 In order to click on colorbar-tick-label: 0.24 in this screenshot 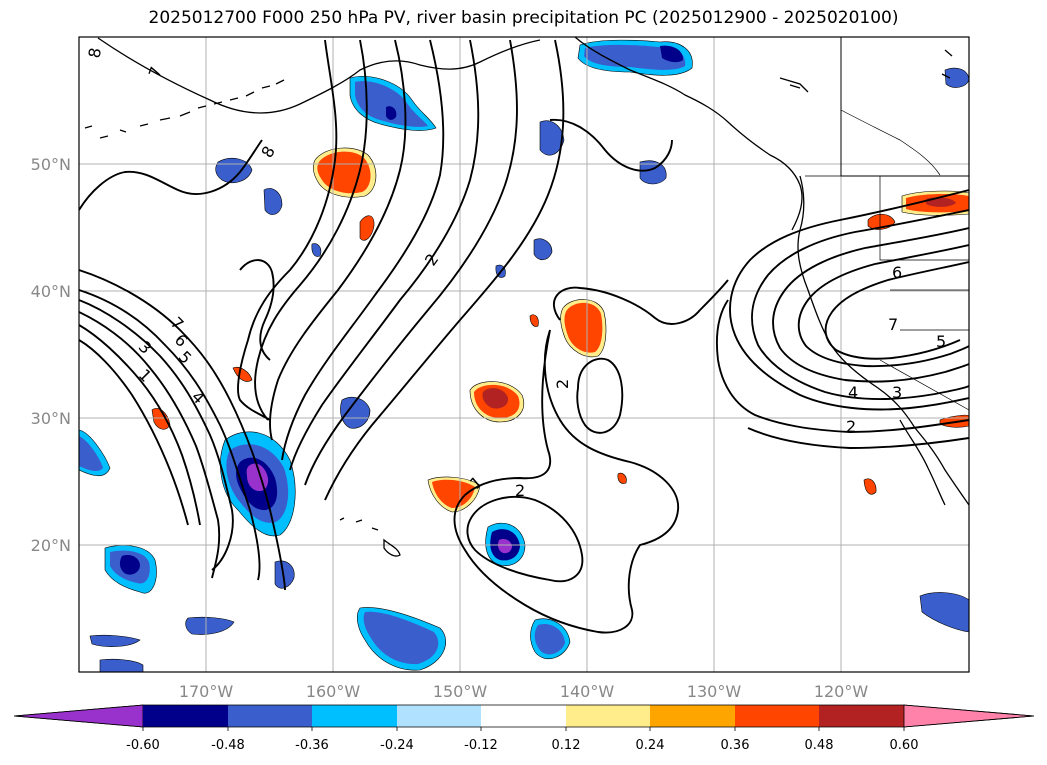, I will do `click(650, 745)`.